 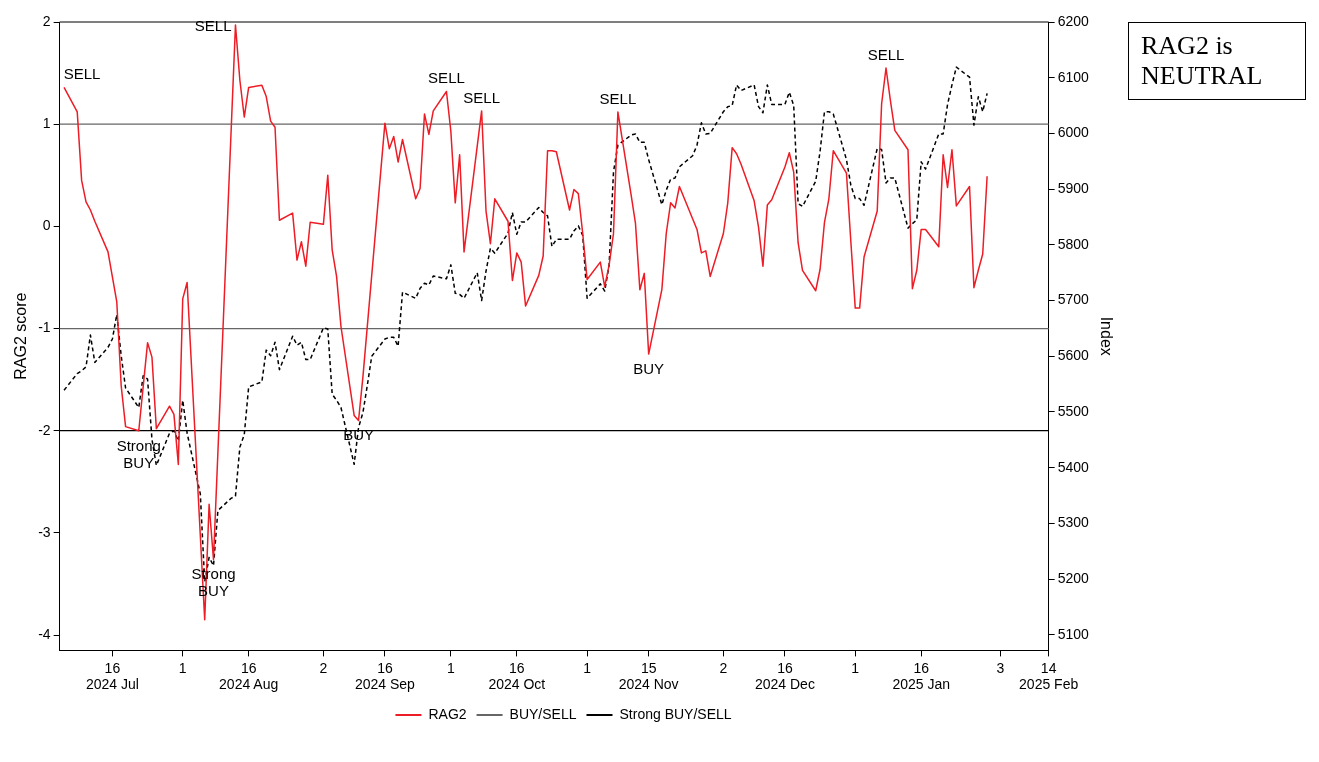 What do you see at coordinates (1217, 61) in the screenshot?
I see `note-box: RAG2 is NEUTRAL` at bounding box center [1217, 61].